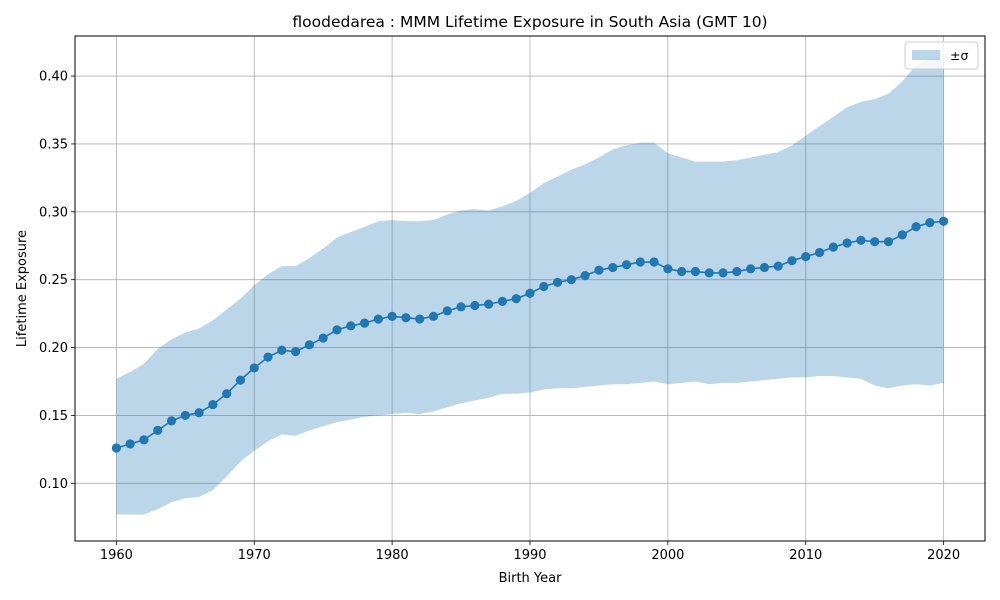  Describe the element at coordinates (116, 555) in the screenshot. I see `x-tick-label: 1960` at that location.